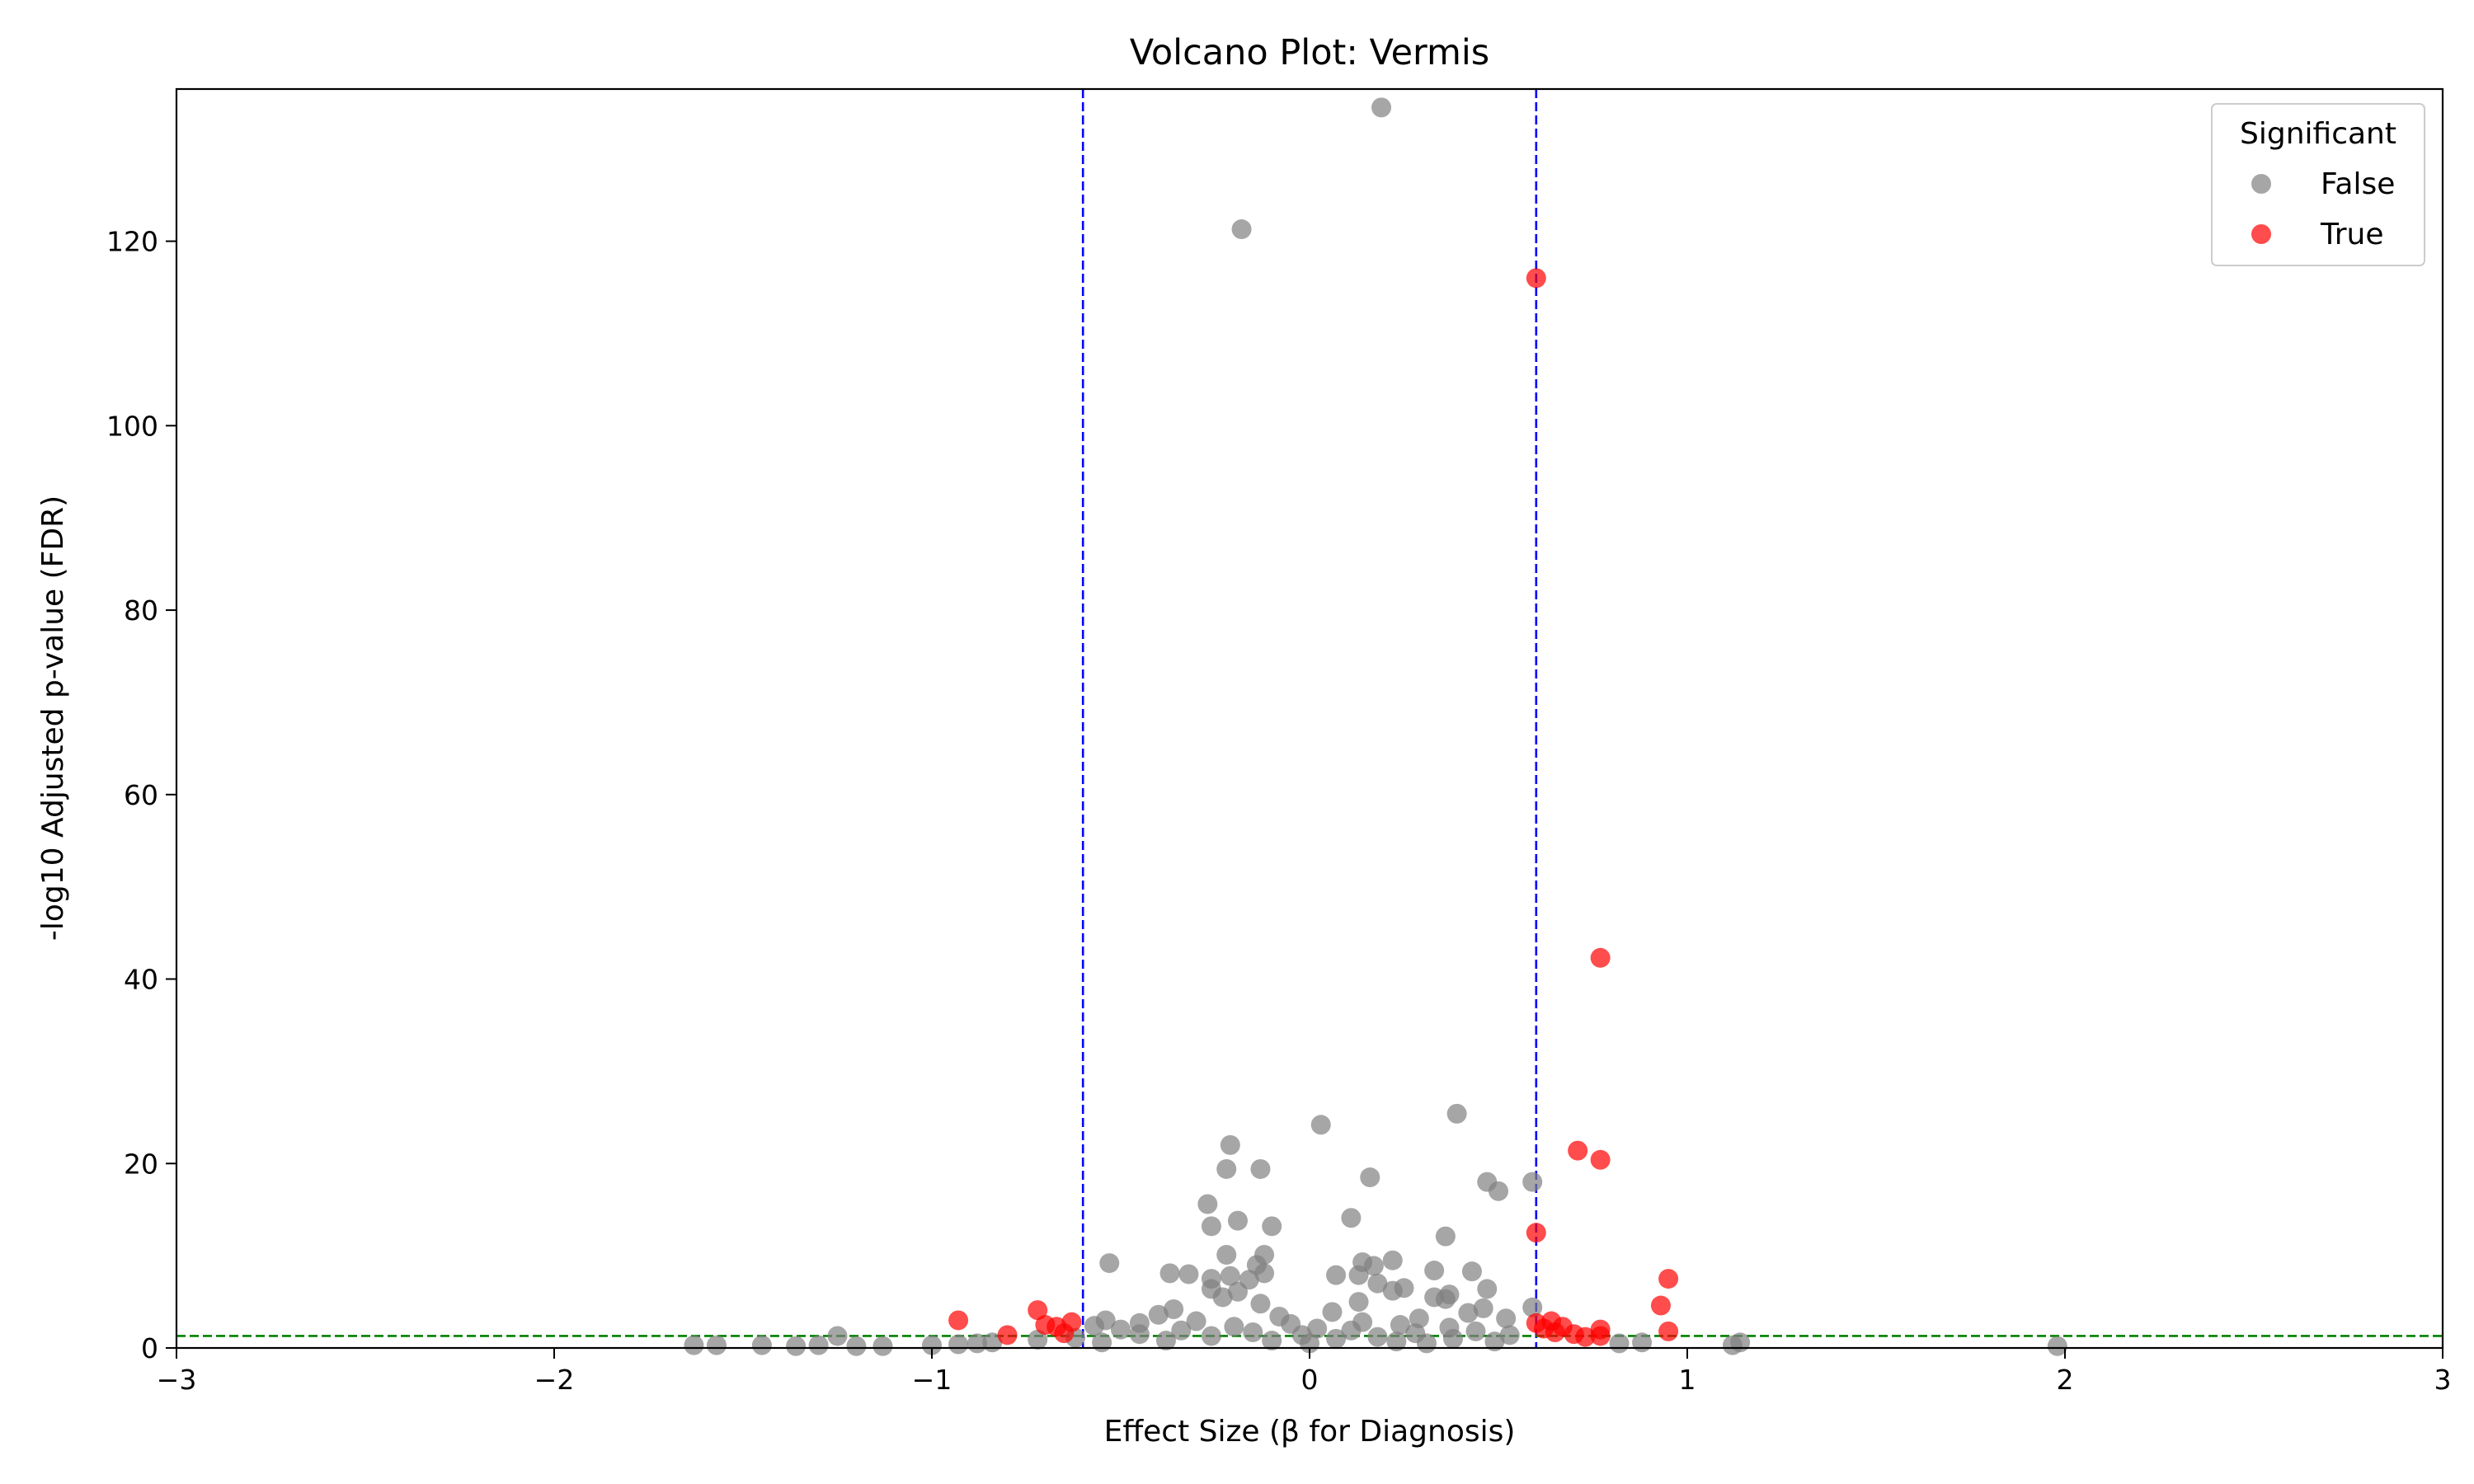 Image resolution: width=2474 pixels, height=1484 pixels. I want to click on y-tick-label: 0, so click(149, 1348).